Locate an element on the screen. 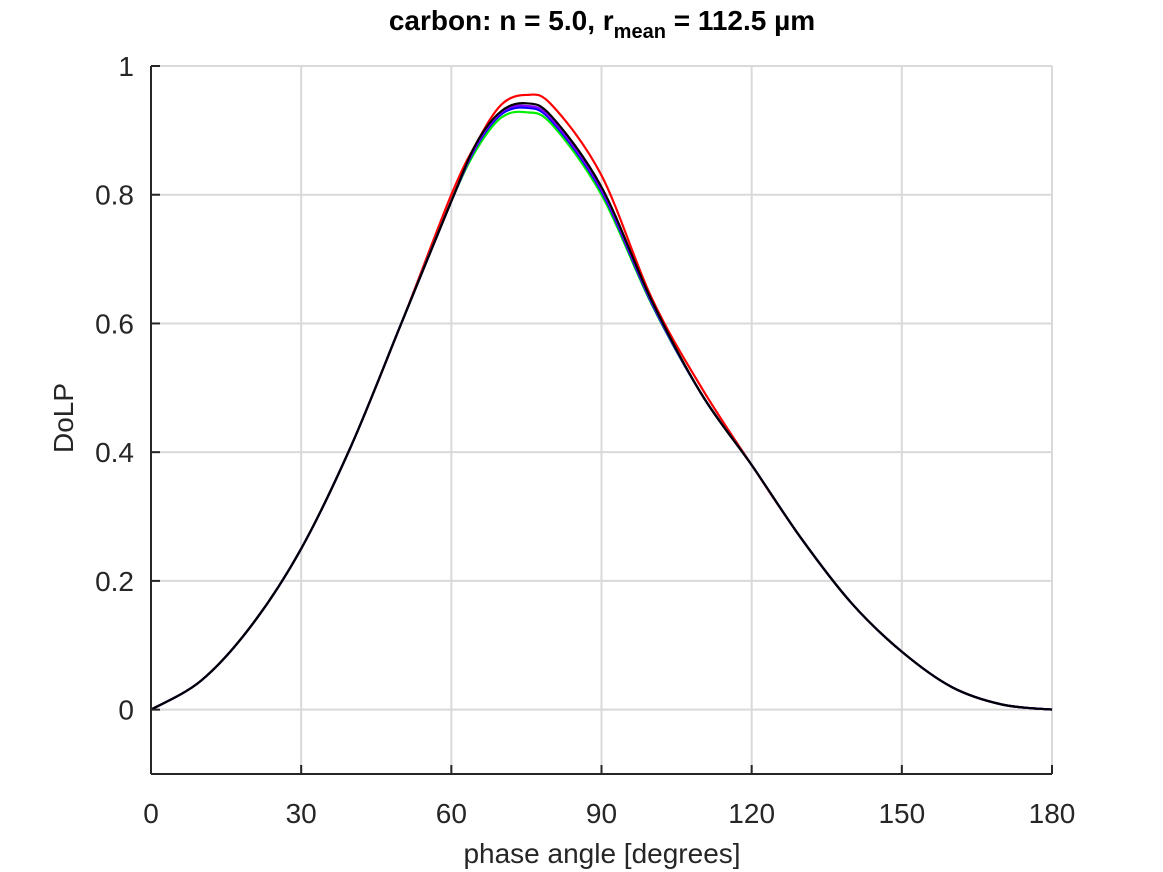 Image resolution: width=1163 pixels, height=872 pixels. y-tick-label: 1 is located at coordinates (126, 66).